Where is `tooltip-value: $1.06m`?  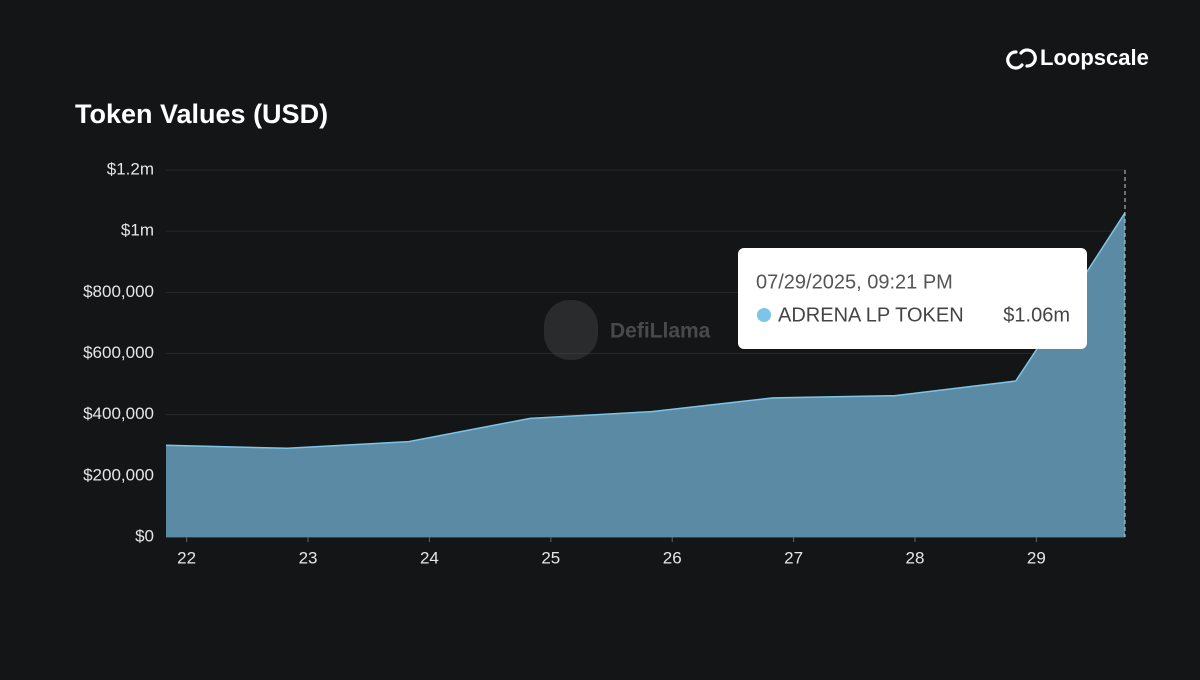
tooltip-value: $1.06m is located at coordinates (1036, 315).